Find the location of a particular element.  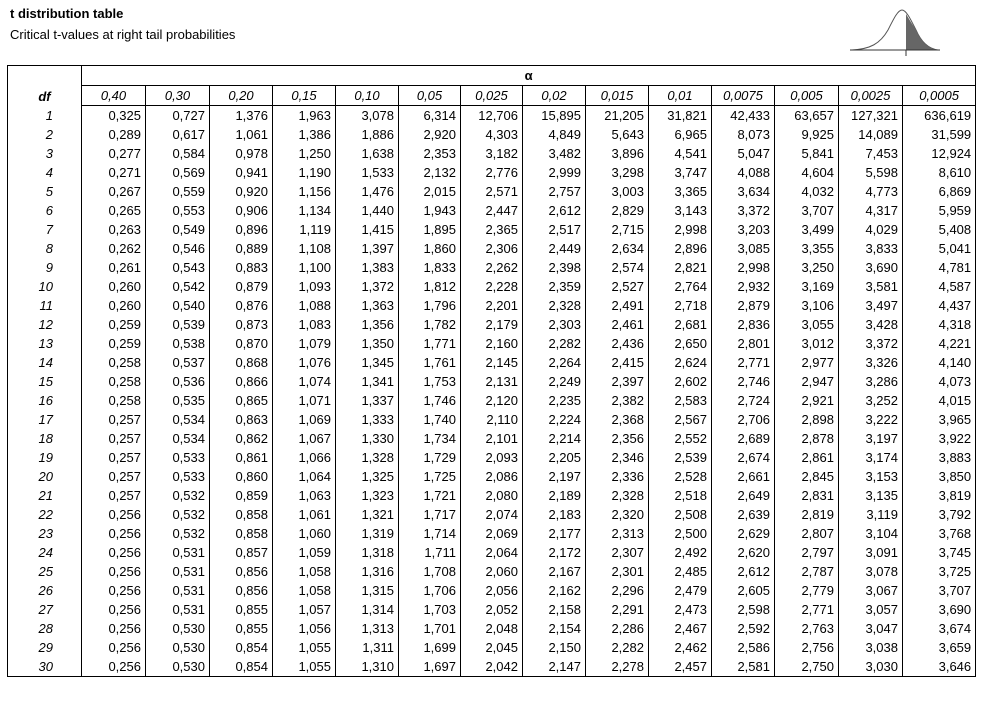

value-cell: 0,941 is located at coordinates (241, 172).